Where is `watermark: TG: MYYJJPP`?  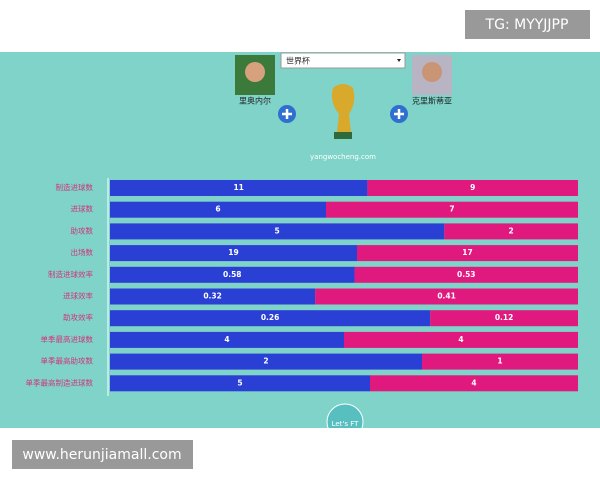
watermark: TG: MYYJJPP is located at coordinates (527, 25).